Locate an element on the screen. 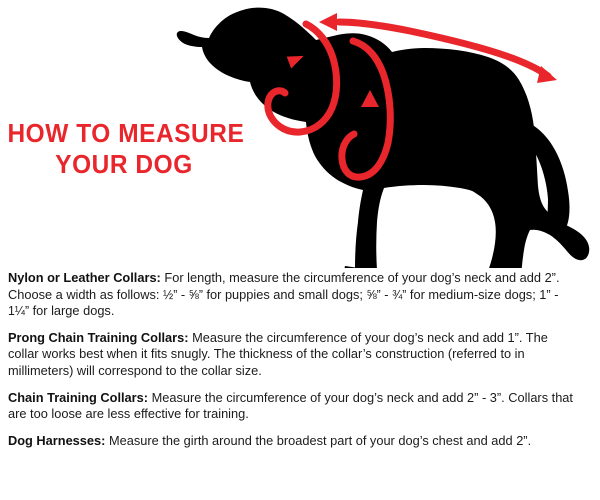 The image size is (600, 500). instruction-term: Chain Training Collars: is located at coordinates (78, 397).